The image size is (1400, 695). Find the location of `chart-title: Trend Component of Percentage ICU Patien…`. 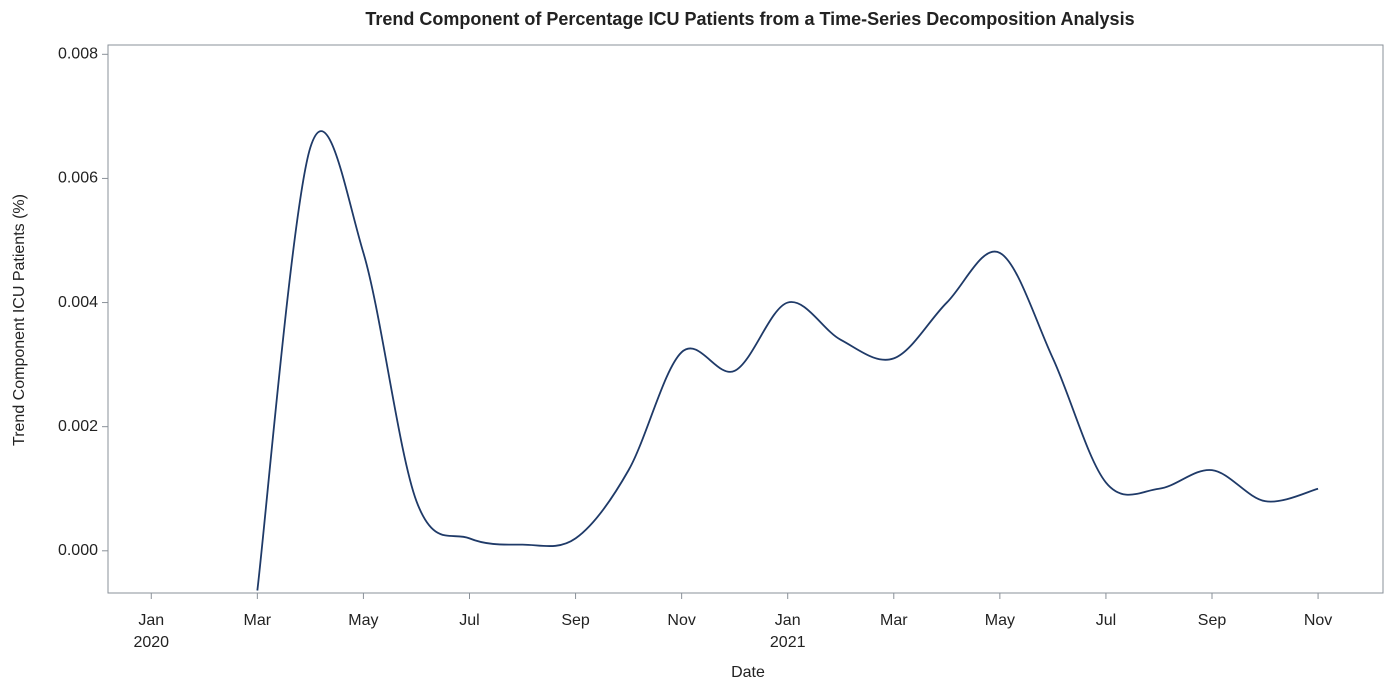

chart-title: Trend Component of Percentage ICU Patien… is located at coordinates (749, 19).